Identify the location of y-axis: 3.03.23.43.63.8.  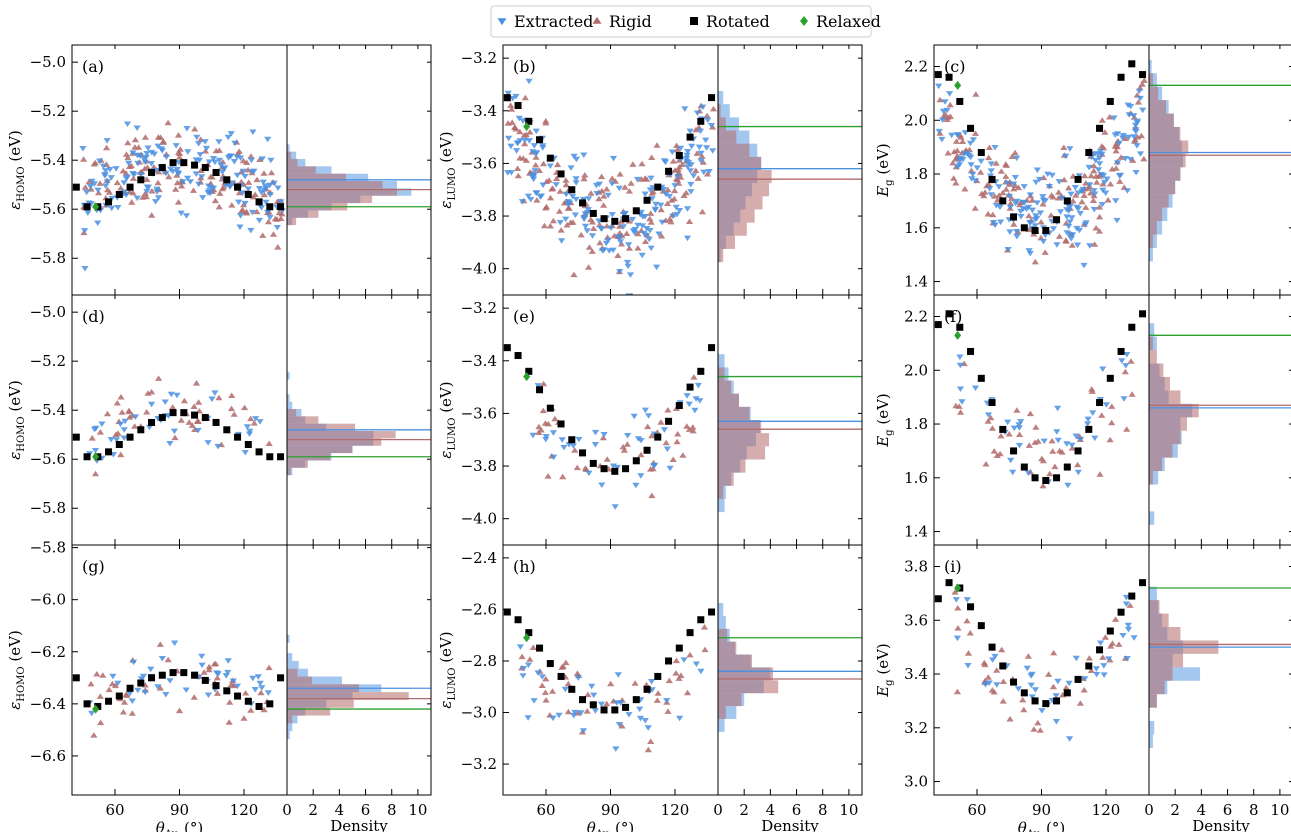
(1097, 674).